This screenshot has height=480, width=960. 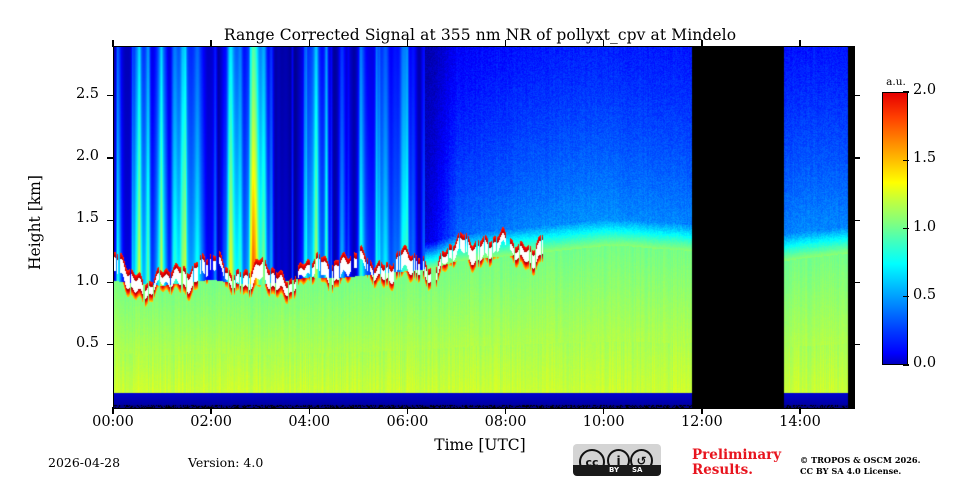 I want to click on cc-license-badge: cc i ↺ BY SA, so click(x=617, y=460).